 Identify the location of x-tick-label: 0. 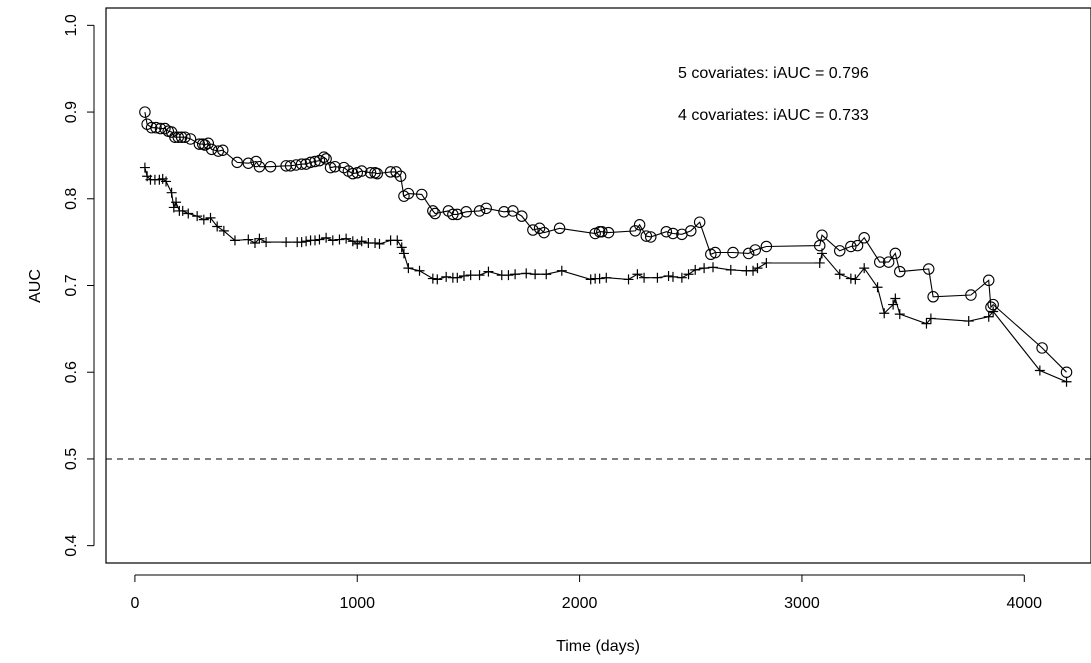
(134, 603).